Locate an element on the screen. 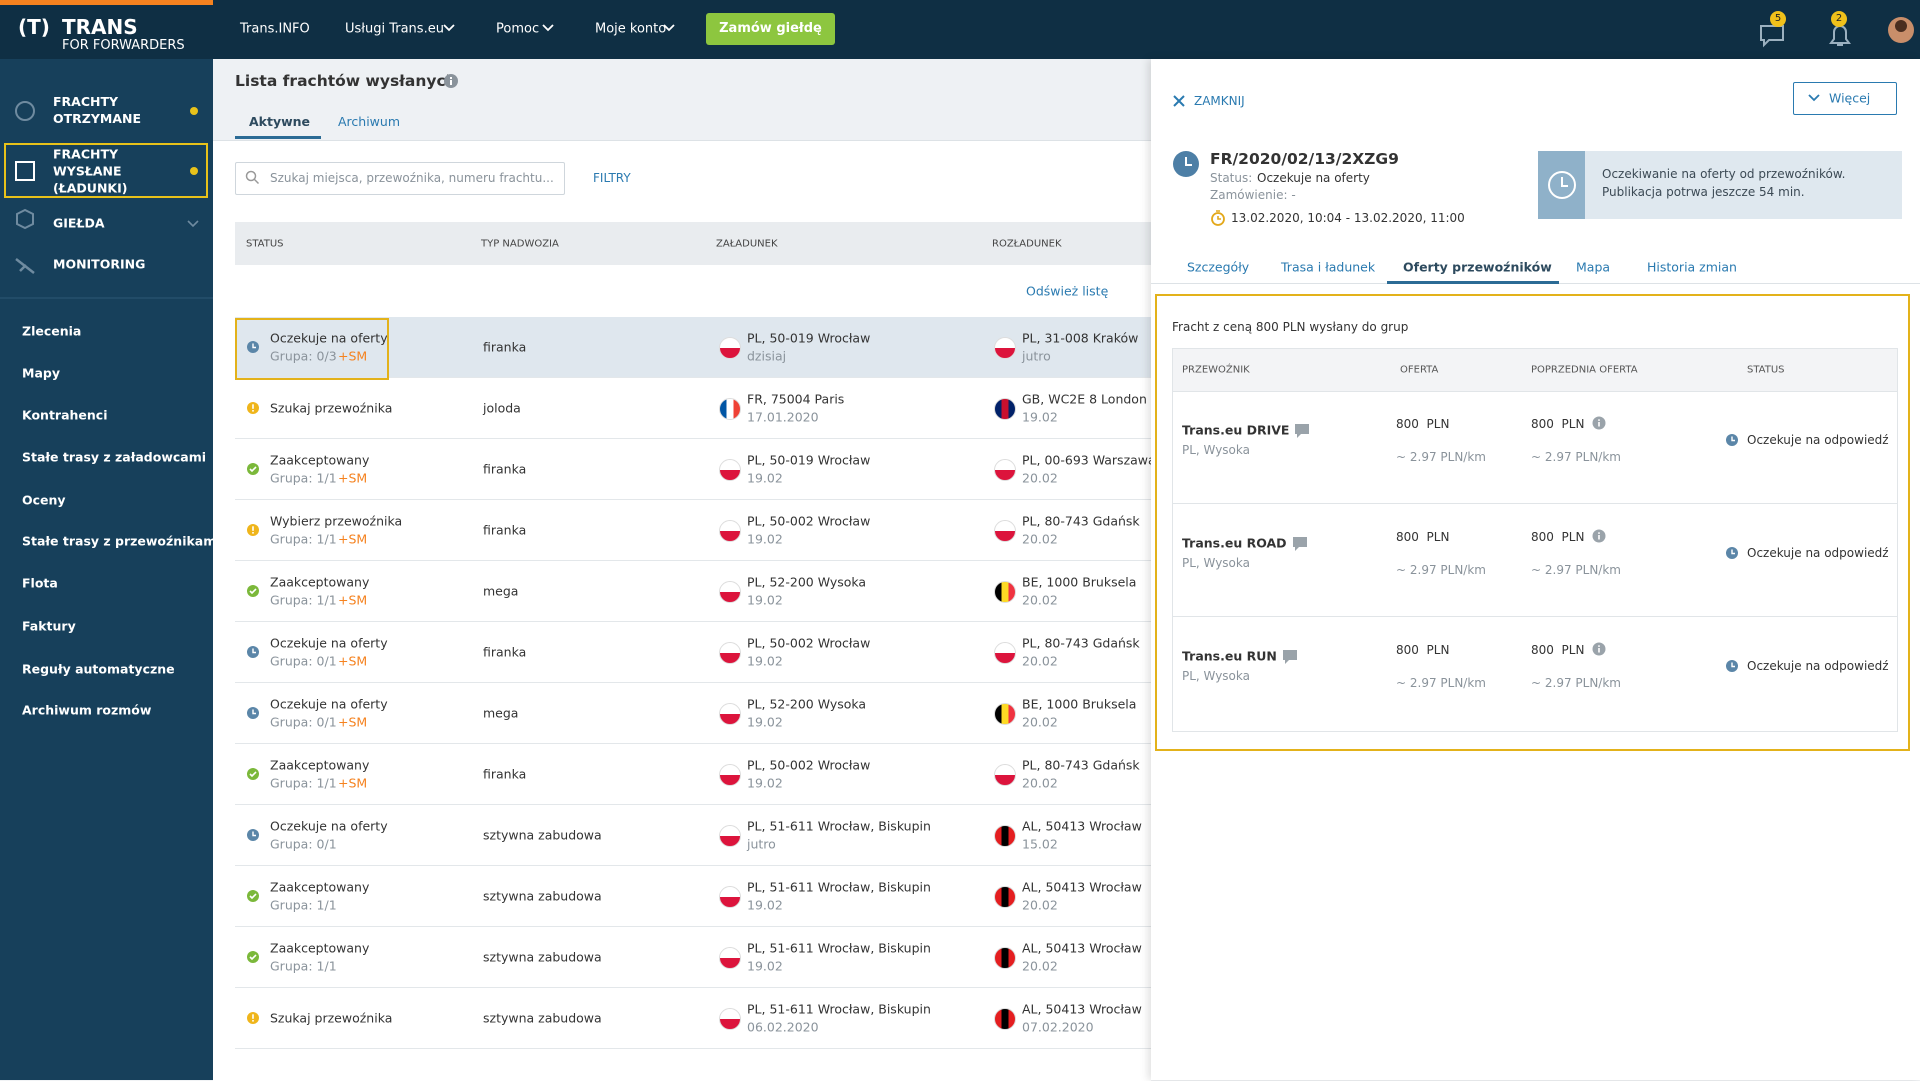  nav-link: Usługi Trans.eu is located at coordinates (394, 29).